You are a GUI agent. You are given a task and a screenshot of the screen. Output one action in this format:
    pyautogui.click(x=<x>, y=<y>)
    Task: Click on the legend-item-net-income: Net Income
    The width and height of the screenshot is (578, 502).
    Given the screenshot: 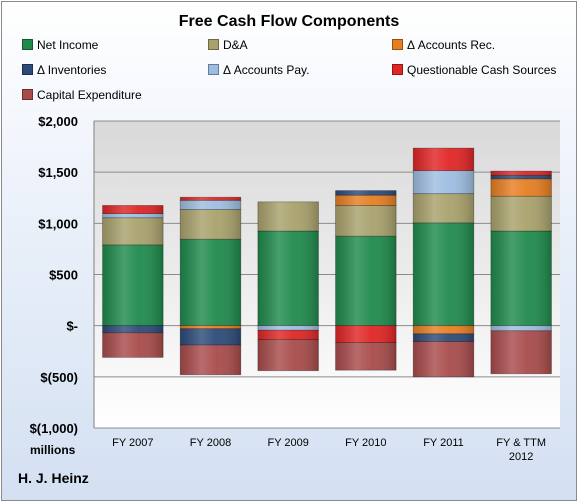 What is the action you would take?
    pyautogui.click(x=60, y=45)
    